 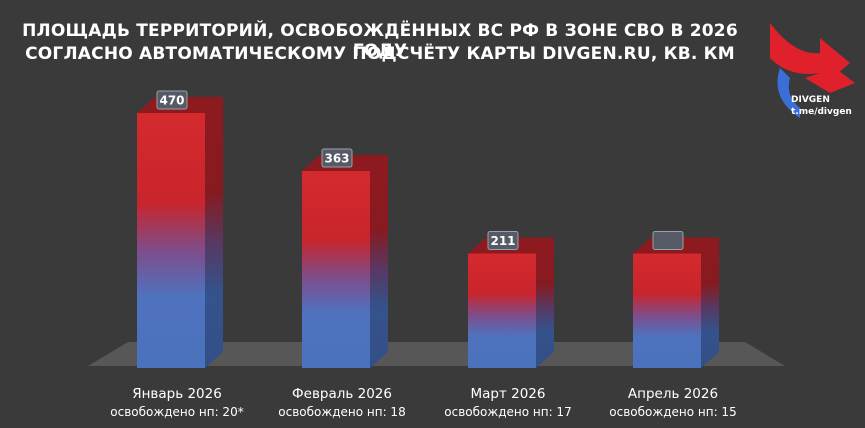 I want to click on category-label-3: Март 2026 освобождено нп: 17, so click(x=508, y=402).